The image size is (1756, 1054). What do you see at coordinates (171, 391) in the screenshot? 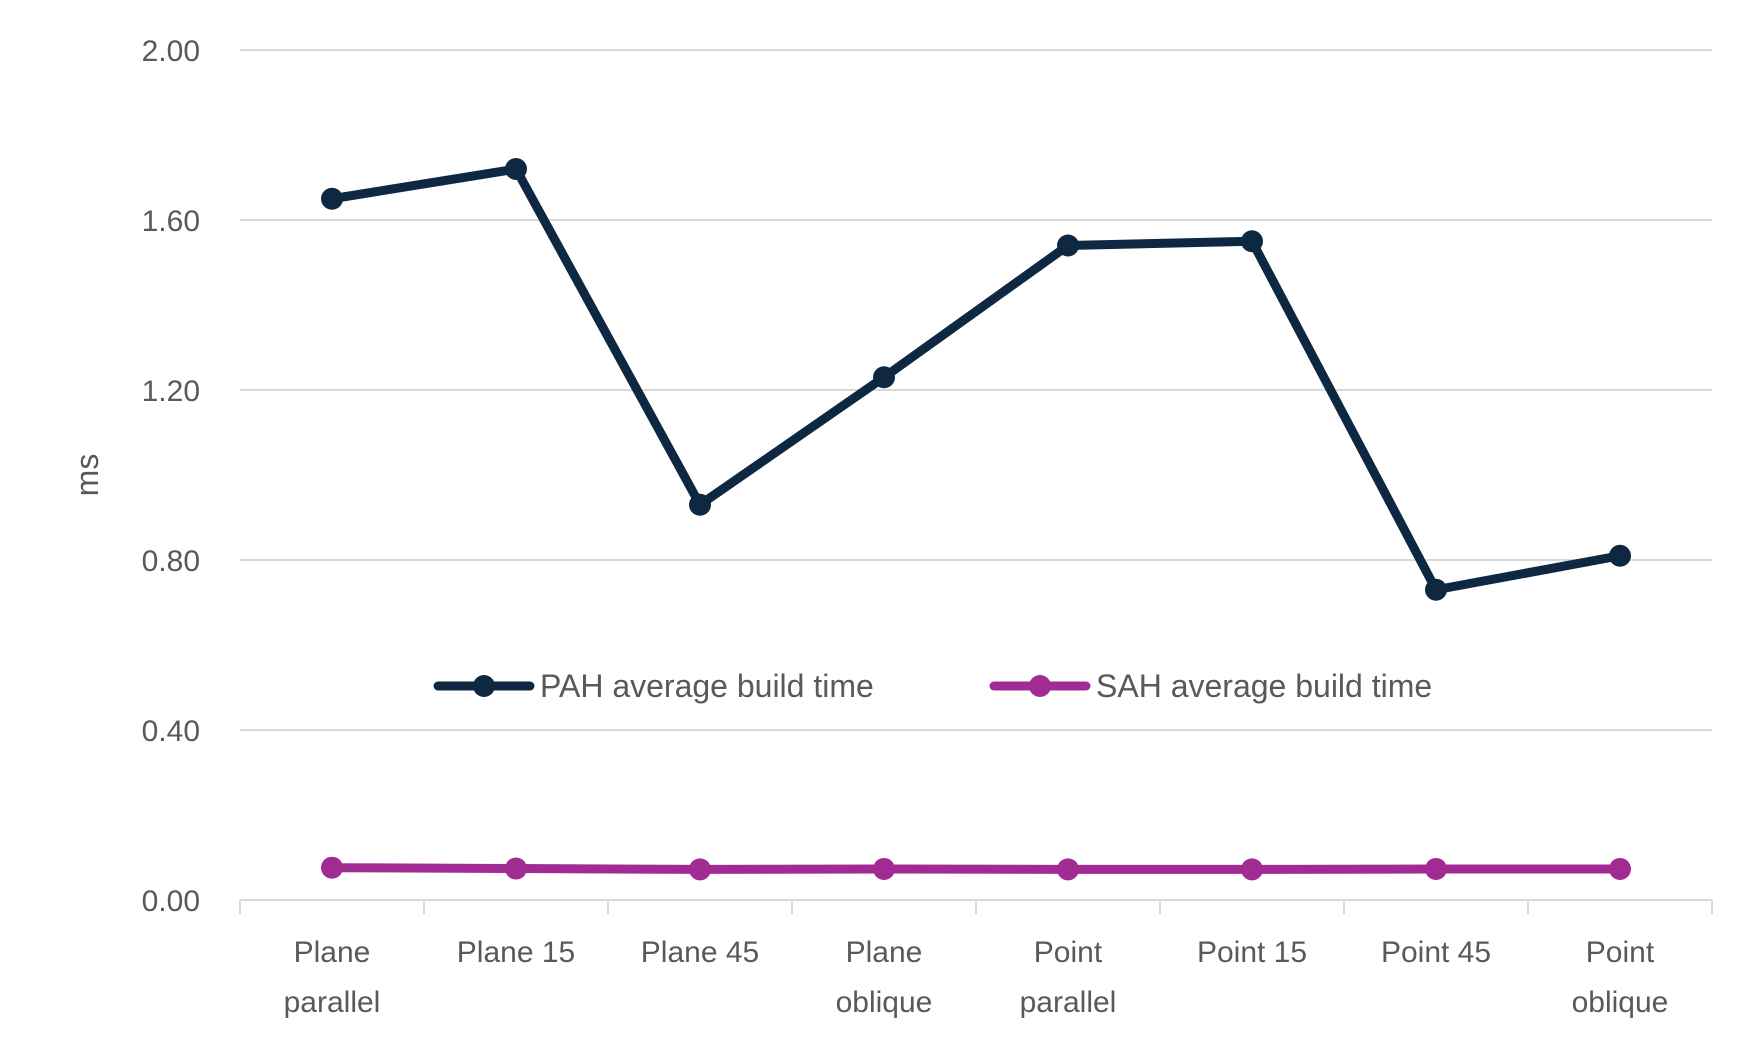
I see `y-tick-label: 1.20` at bounding box center [171, 391].